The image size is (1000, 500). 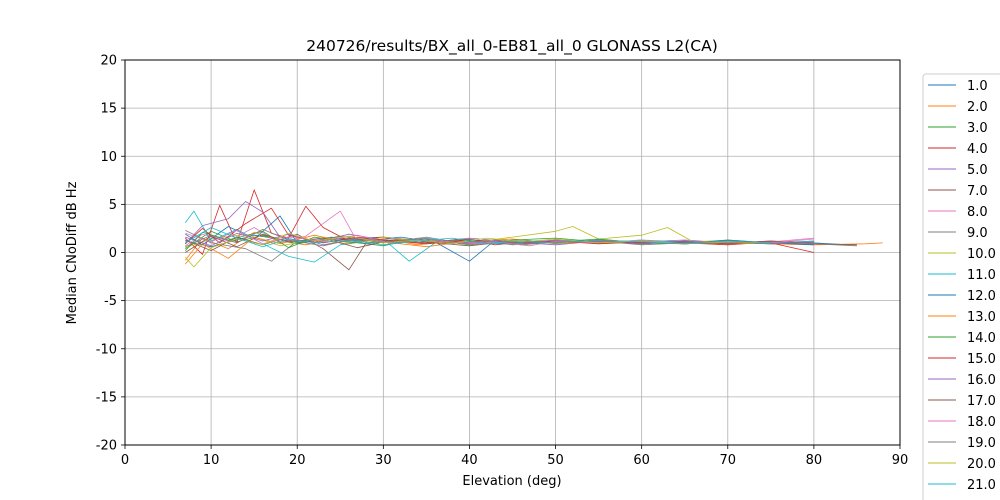 I want to click on series-line-21.0, so click(x=478, y=237).